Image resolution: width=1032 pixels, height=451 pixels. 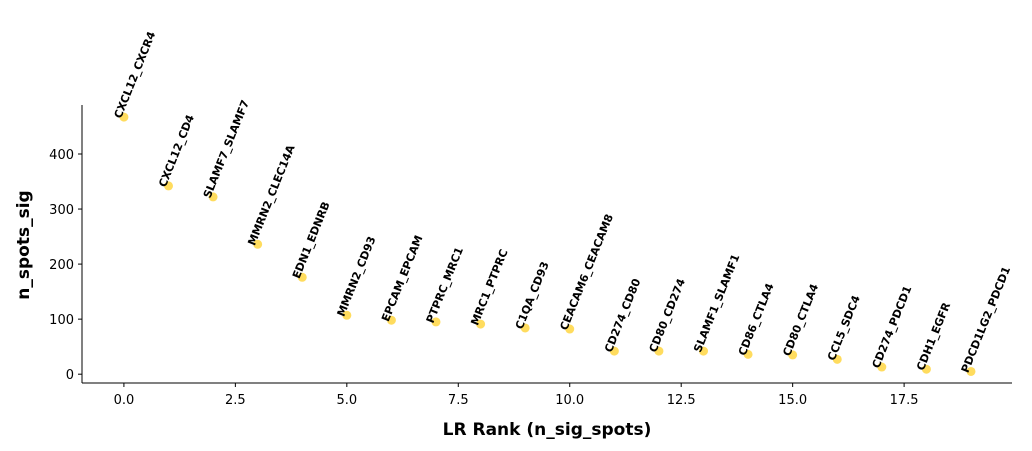 What do you see at coordinates (445, 285) in the screenshot?
I see `point-label: PTPRC_MRC1` at bounding box center [445, 285].